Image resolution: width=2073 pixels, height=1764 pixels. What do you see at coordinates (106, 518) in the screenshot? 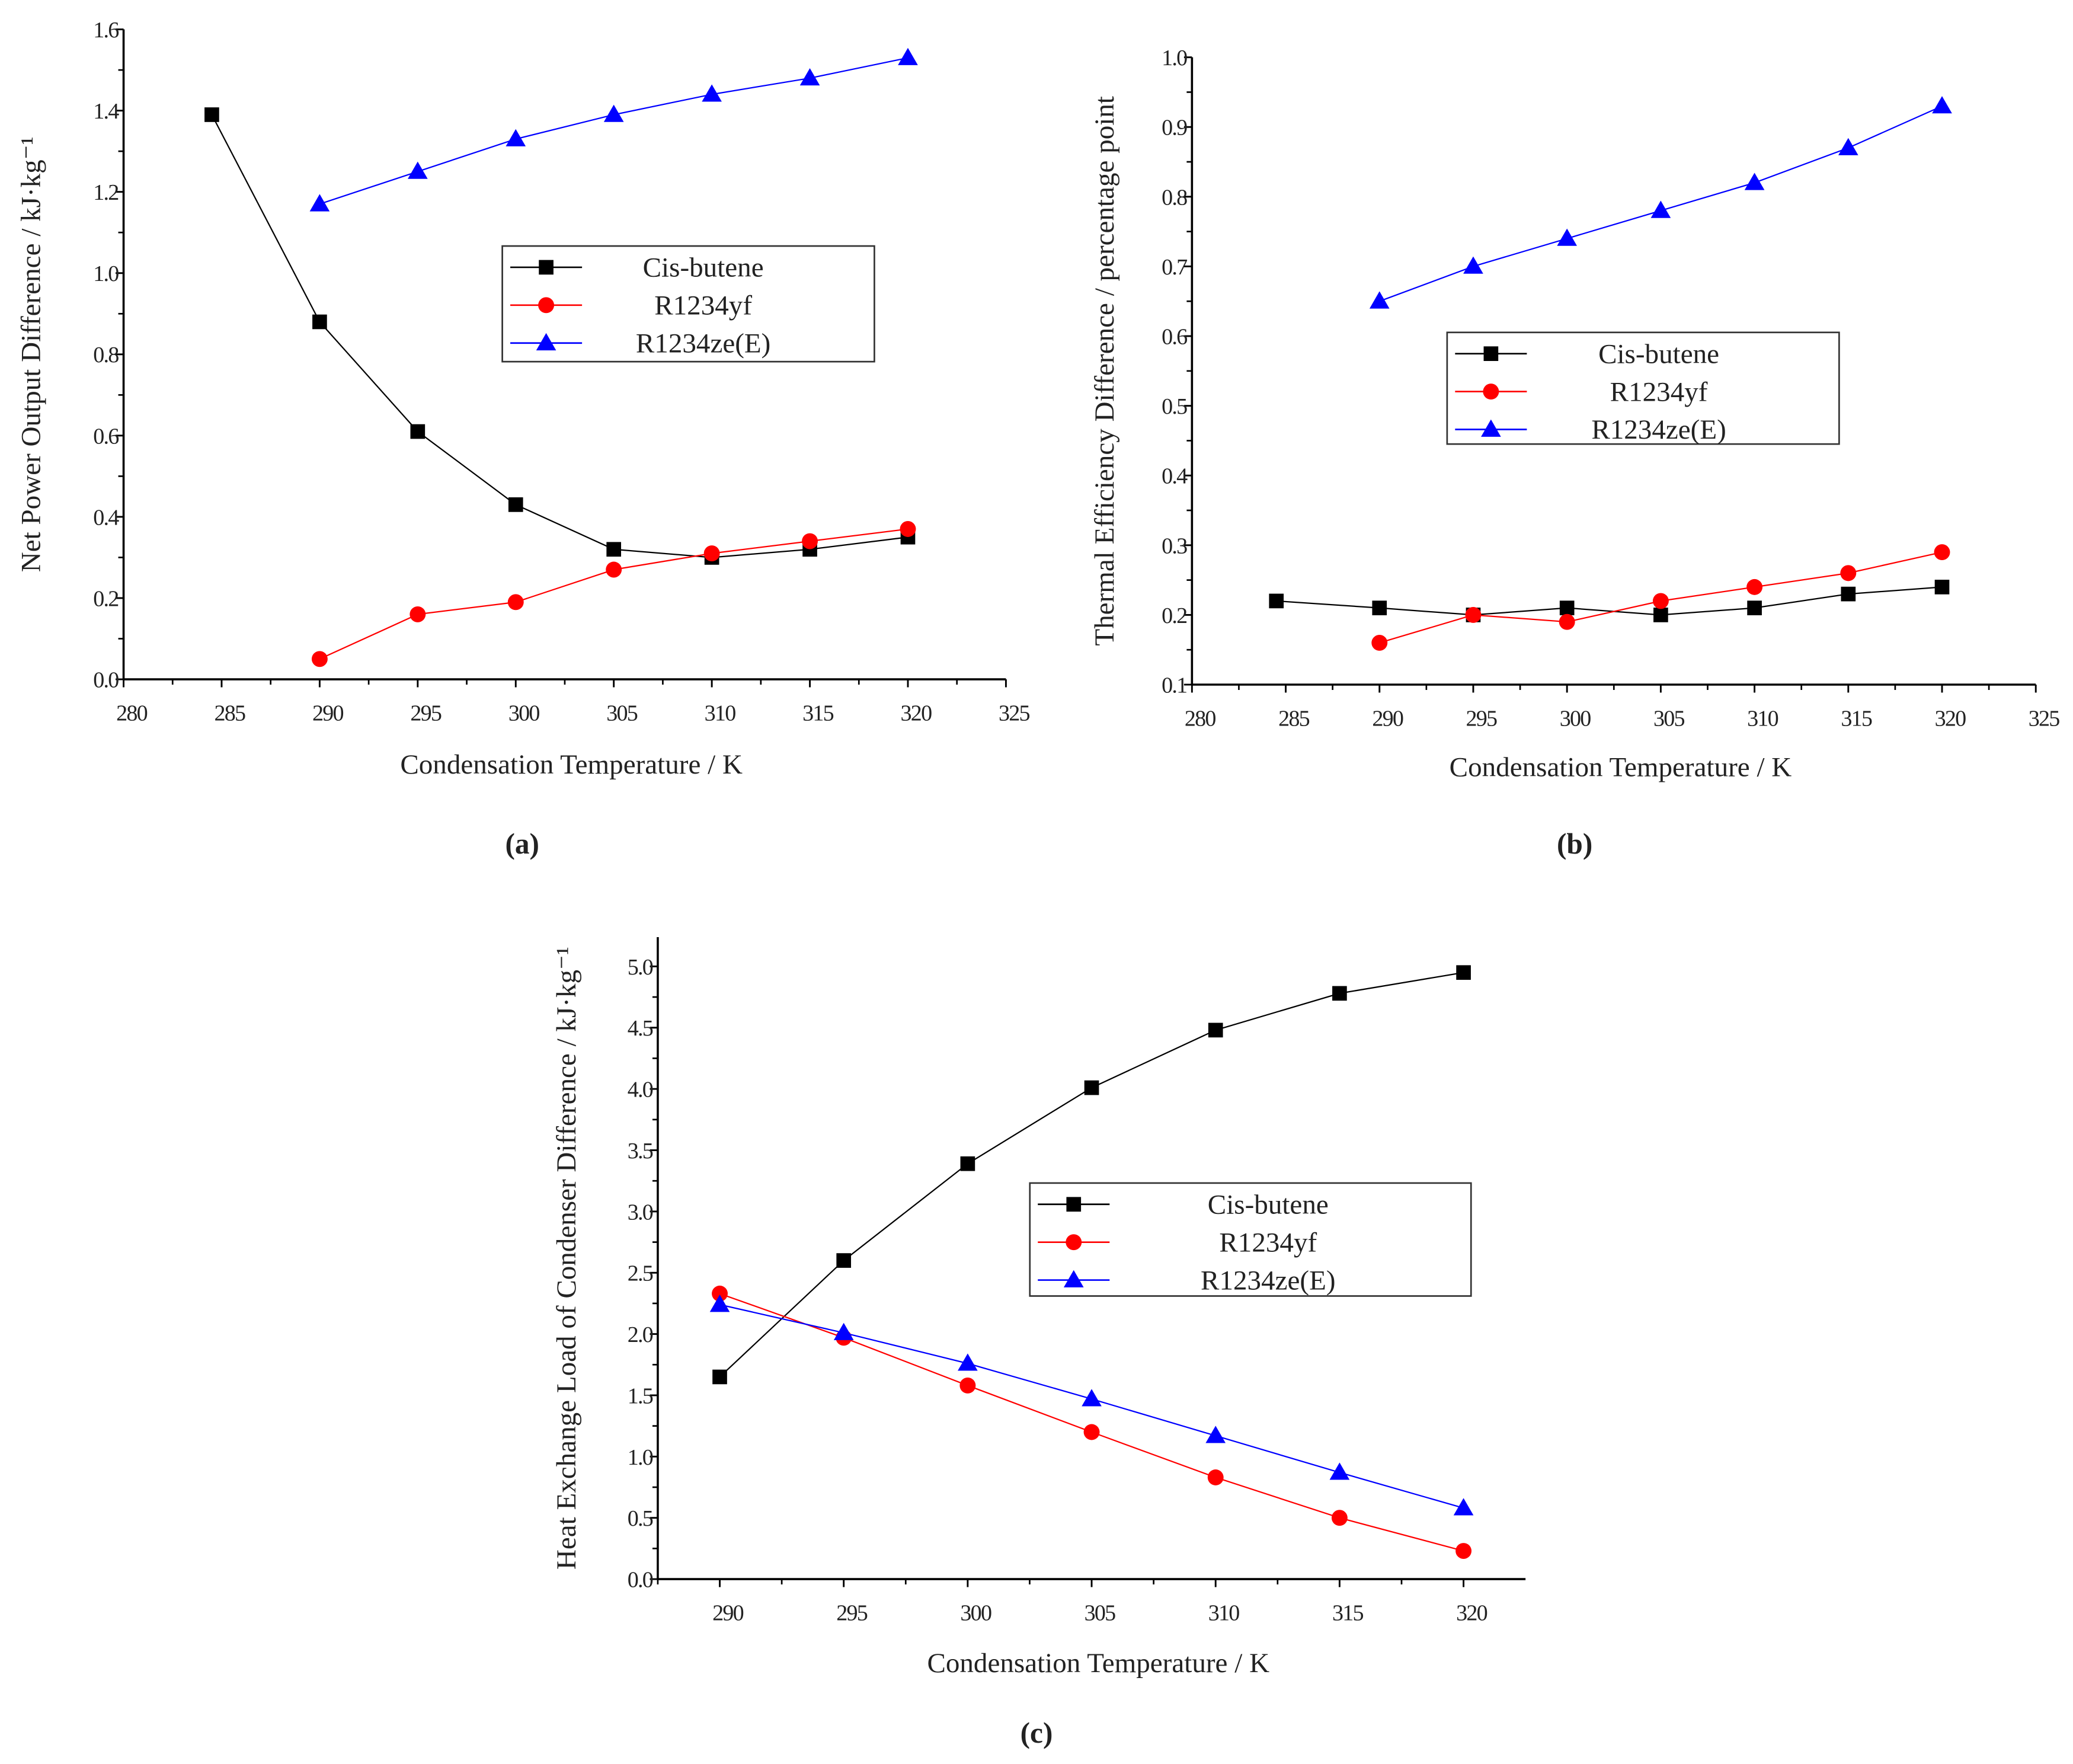
I see `y-tick-label: 0.4` at bounding box center [106, 518].